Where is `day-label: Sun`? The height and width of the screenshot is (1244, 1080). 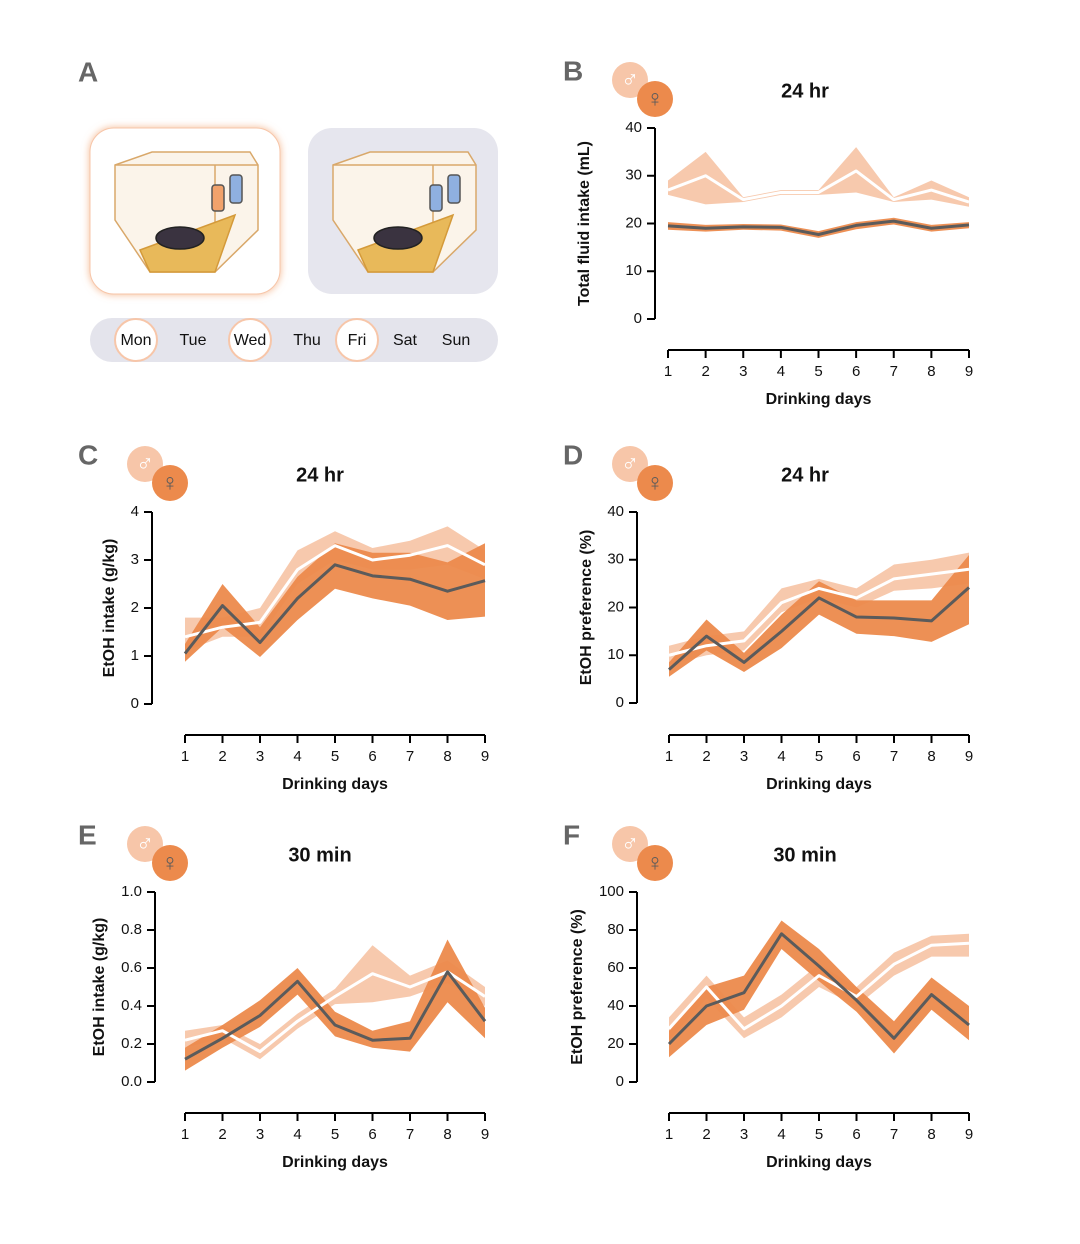 day-label: Sun is located at coordinates (456, 340).